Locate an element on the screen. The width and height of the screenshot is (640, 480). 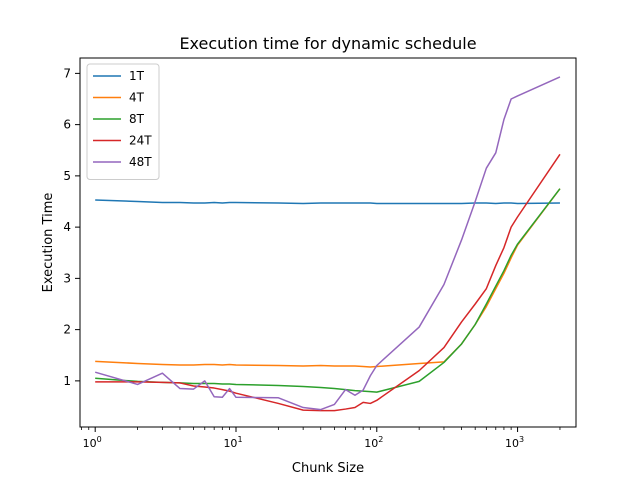
x-tick-label: 10¹ is located at coordinates (232, 442).